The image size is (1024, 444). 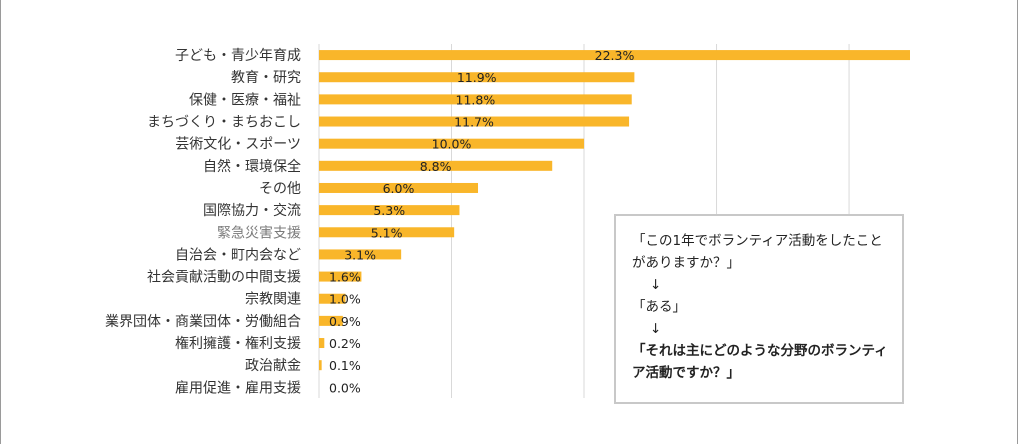 What do you see at coordinates (224, 123) in the screenshot?
I see `category-label: まちづくり・まちおこし` at bounding box center [224, 123].